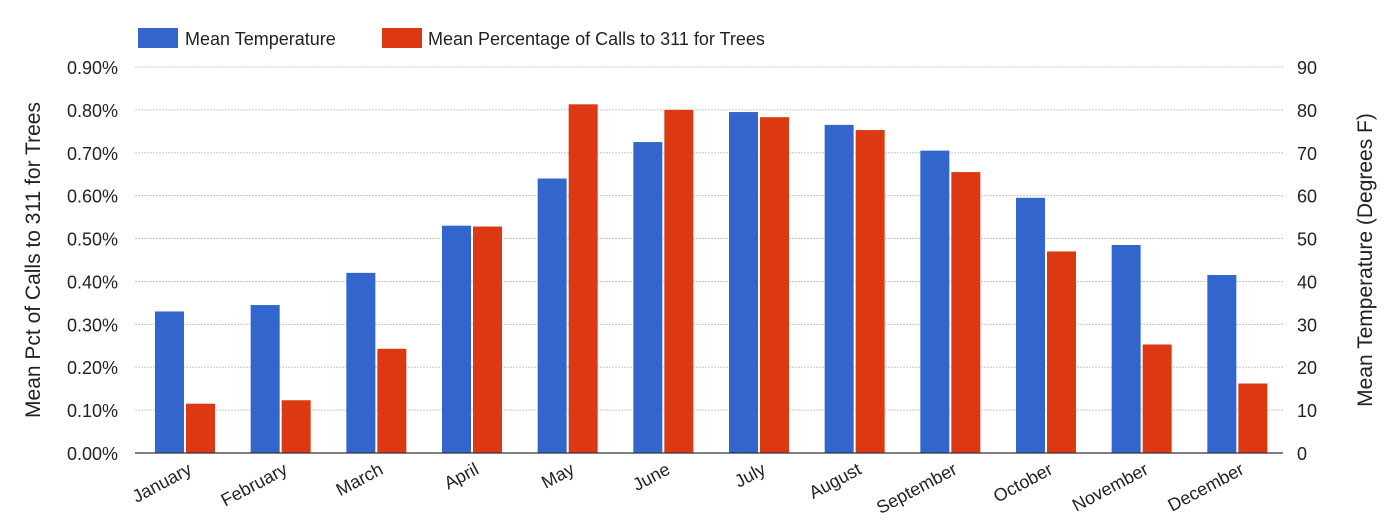 Image resolution: width=1400 pixels, height=531 pixels. What do you see at coordinates (651, 477) in the screenshot?
I see `x-tick-label: June` at bounding box center [651, 477].